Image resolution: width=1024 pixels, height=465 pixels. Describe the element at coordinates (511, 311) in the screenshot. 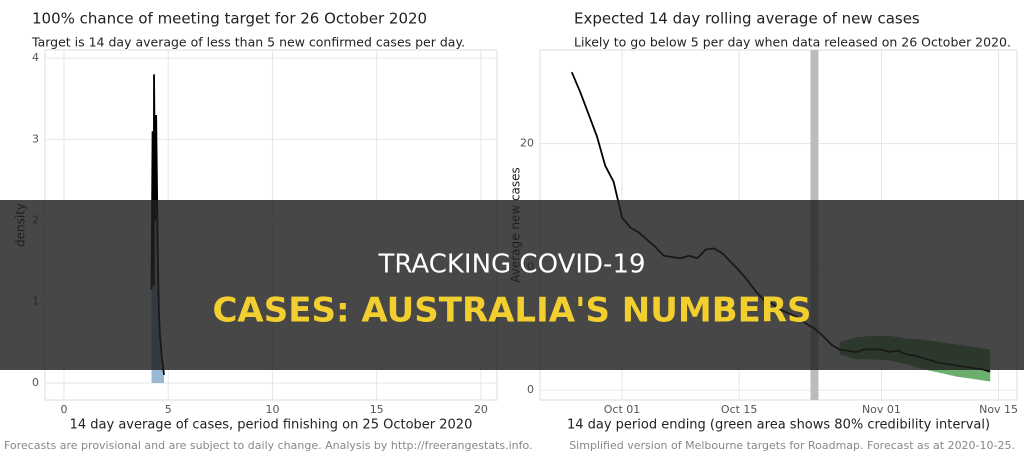

I see `banner-line2: CASES: AUSTRALIA'S NUMBERS` at that location.